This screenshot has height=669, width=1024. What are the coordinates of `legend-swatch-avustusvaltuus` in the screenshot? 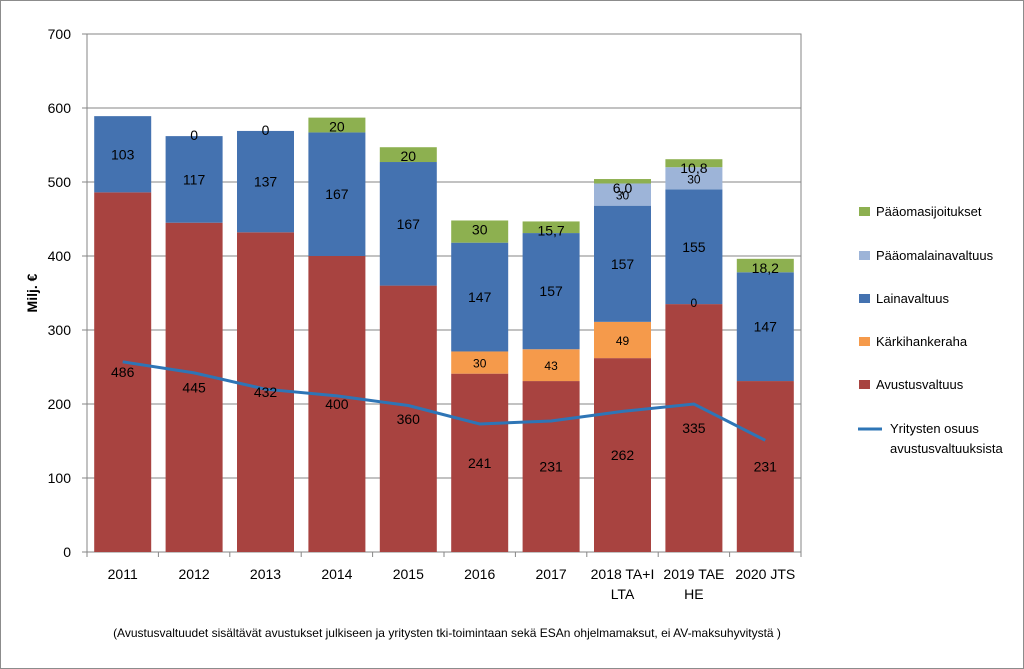 It's located at (864, 384).